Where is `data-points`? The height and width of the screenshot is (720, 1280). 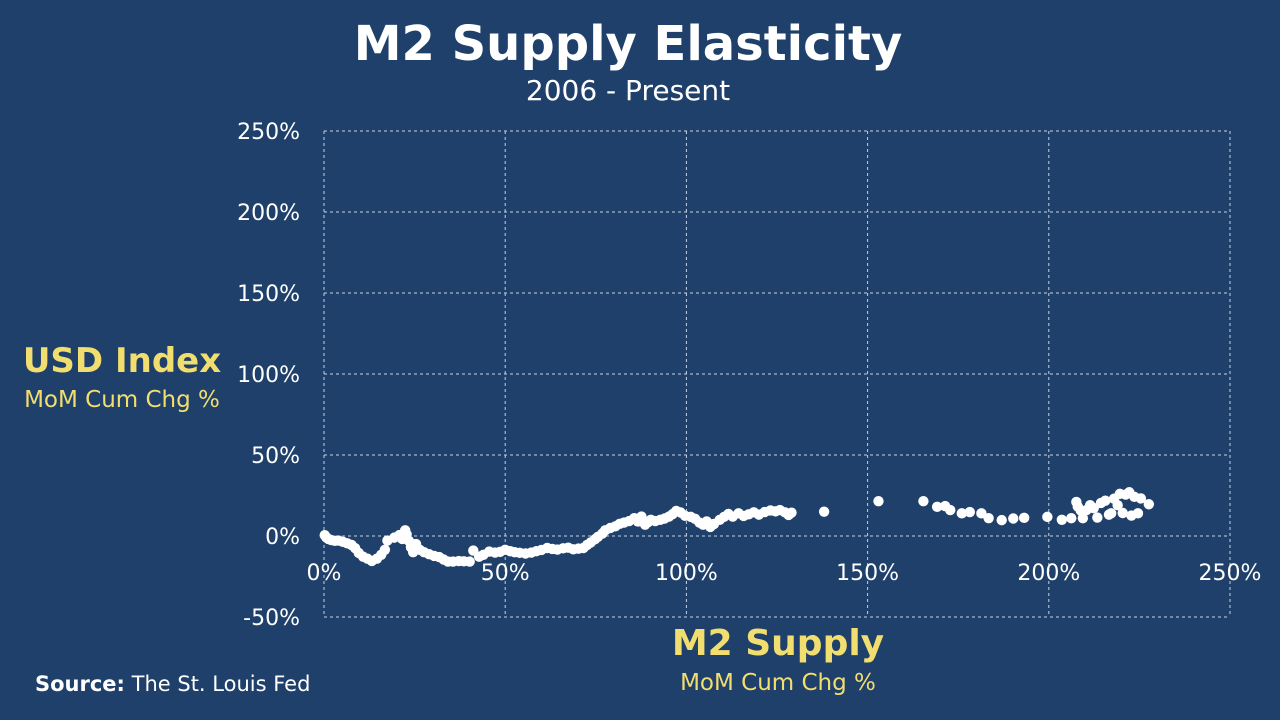 data-points is located at coordinates (737, 527).